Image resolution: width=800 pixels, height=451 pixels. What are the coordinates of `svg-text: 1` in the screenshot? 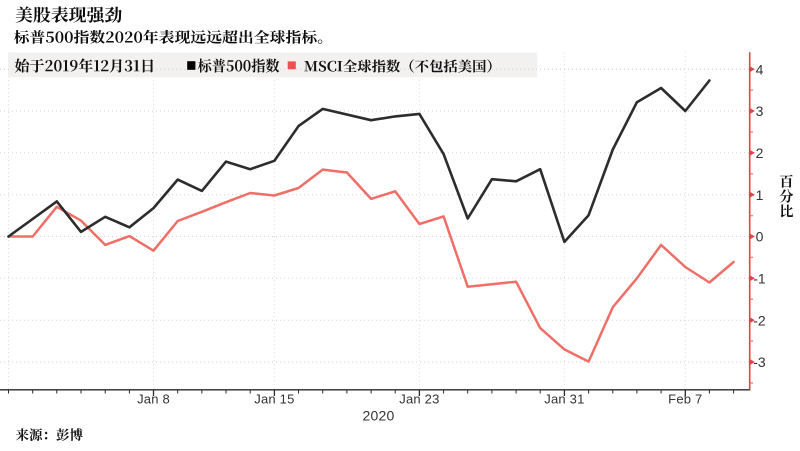 It's located at (760, 195).